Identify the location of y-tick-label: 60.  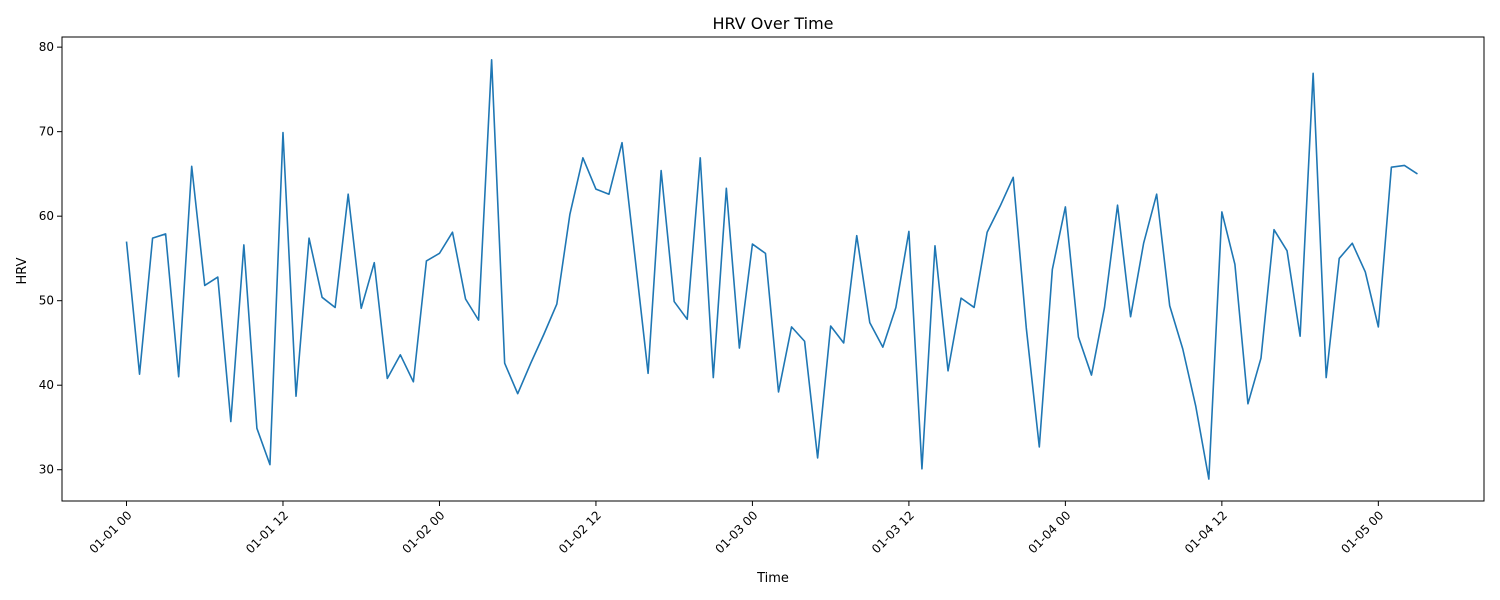
(46, 216).